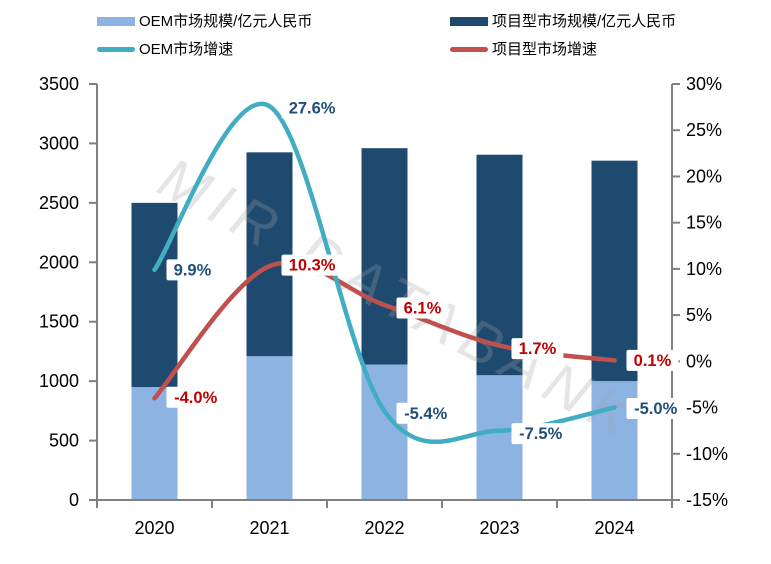 This screenshot has width=771, height=564. I want to click on x-axis-label-2023: 2023, so click(499, 528).